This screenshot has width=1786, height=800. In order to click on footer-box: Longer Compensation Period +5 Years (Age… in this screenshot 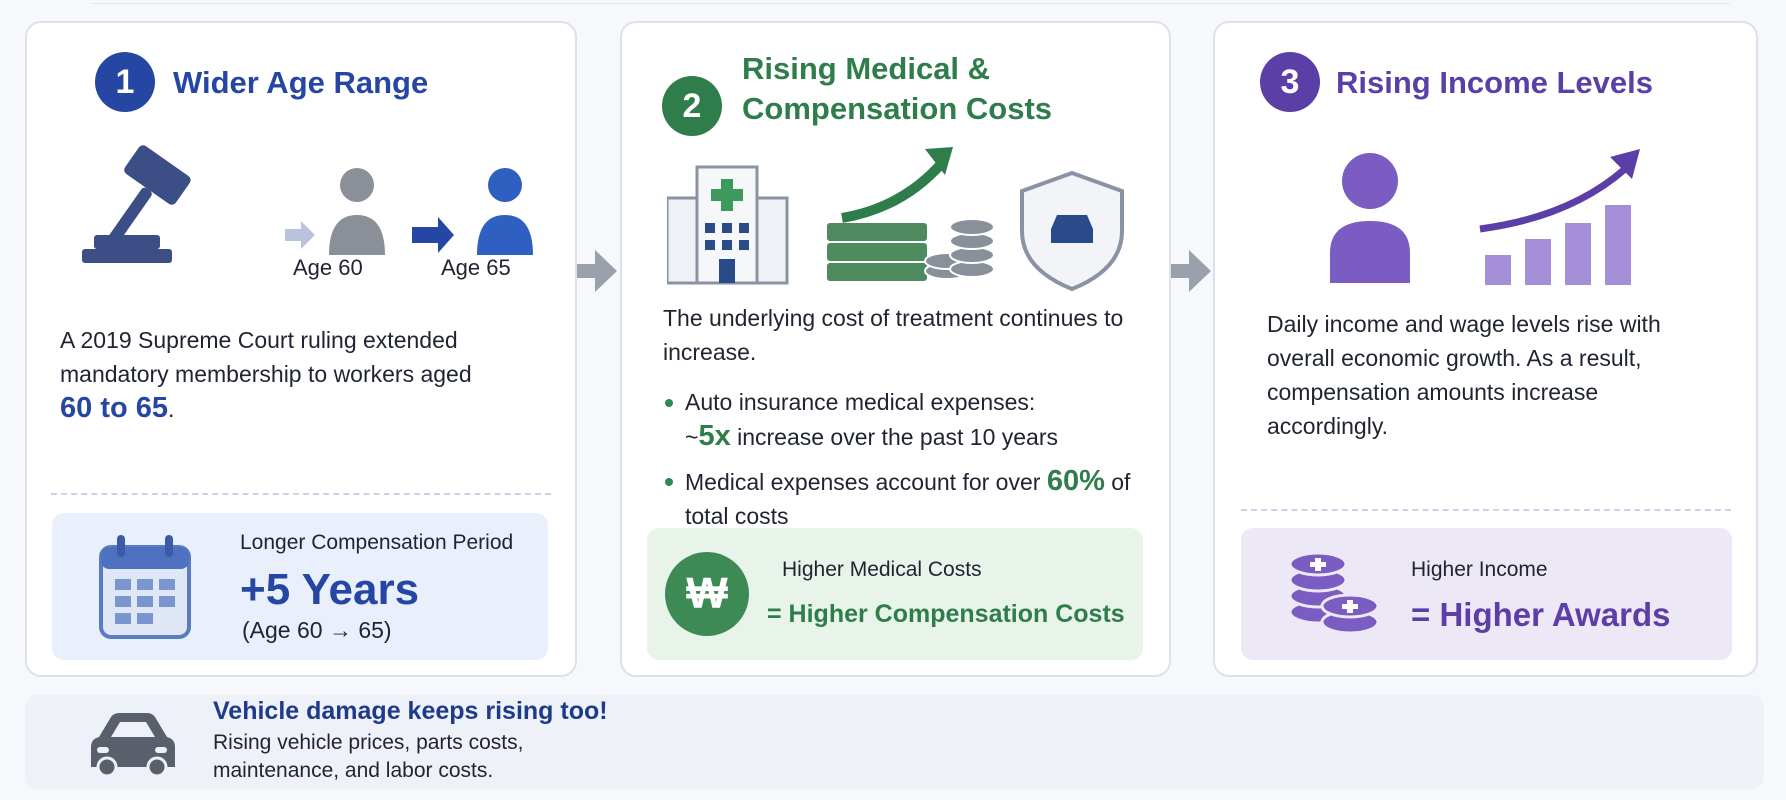, I will do `click(300, 586)`.